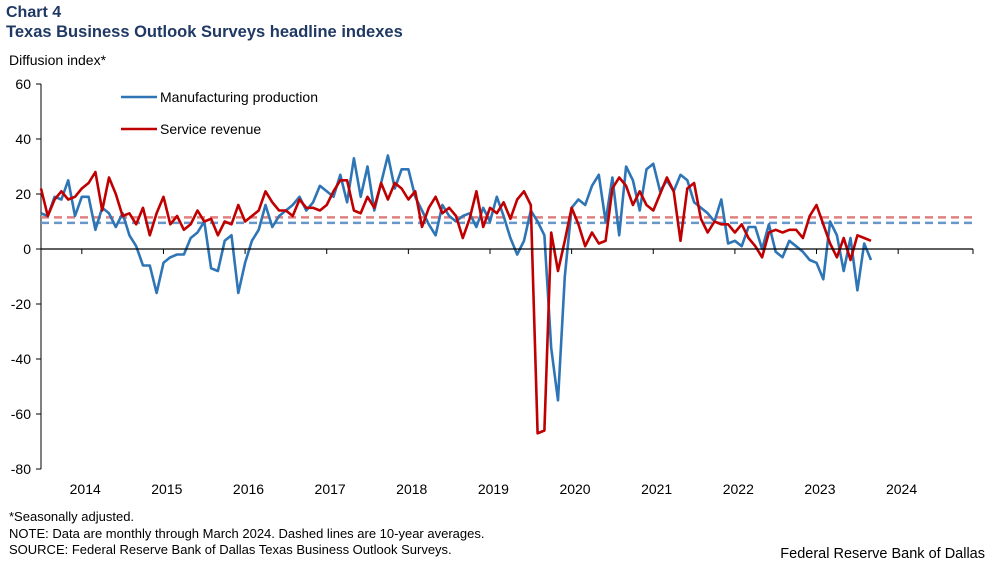 The height and width of the screenshot is (565, 997). Describe the element at coordinates (23, 84) in the screenshot. I see `y-tick-label: 60` at that location.